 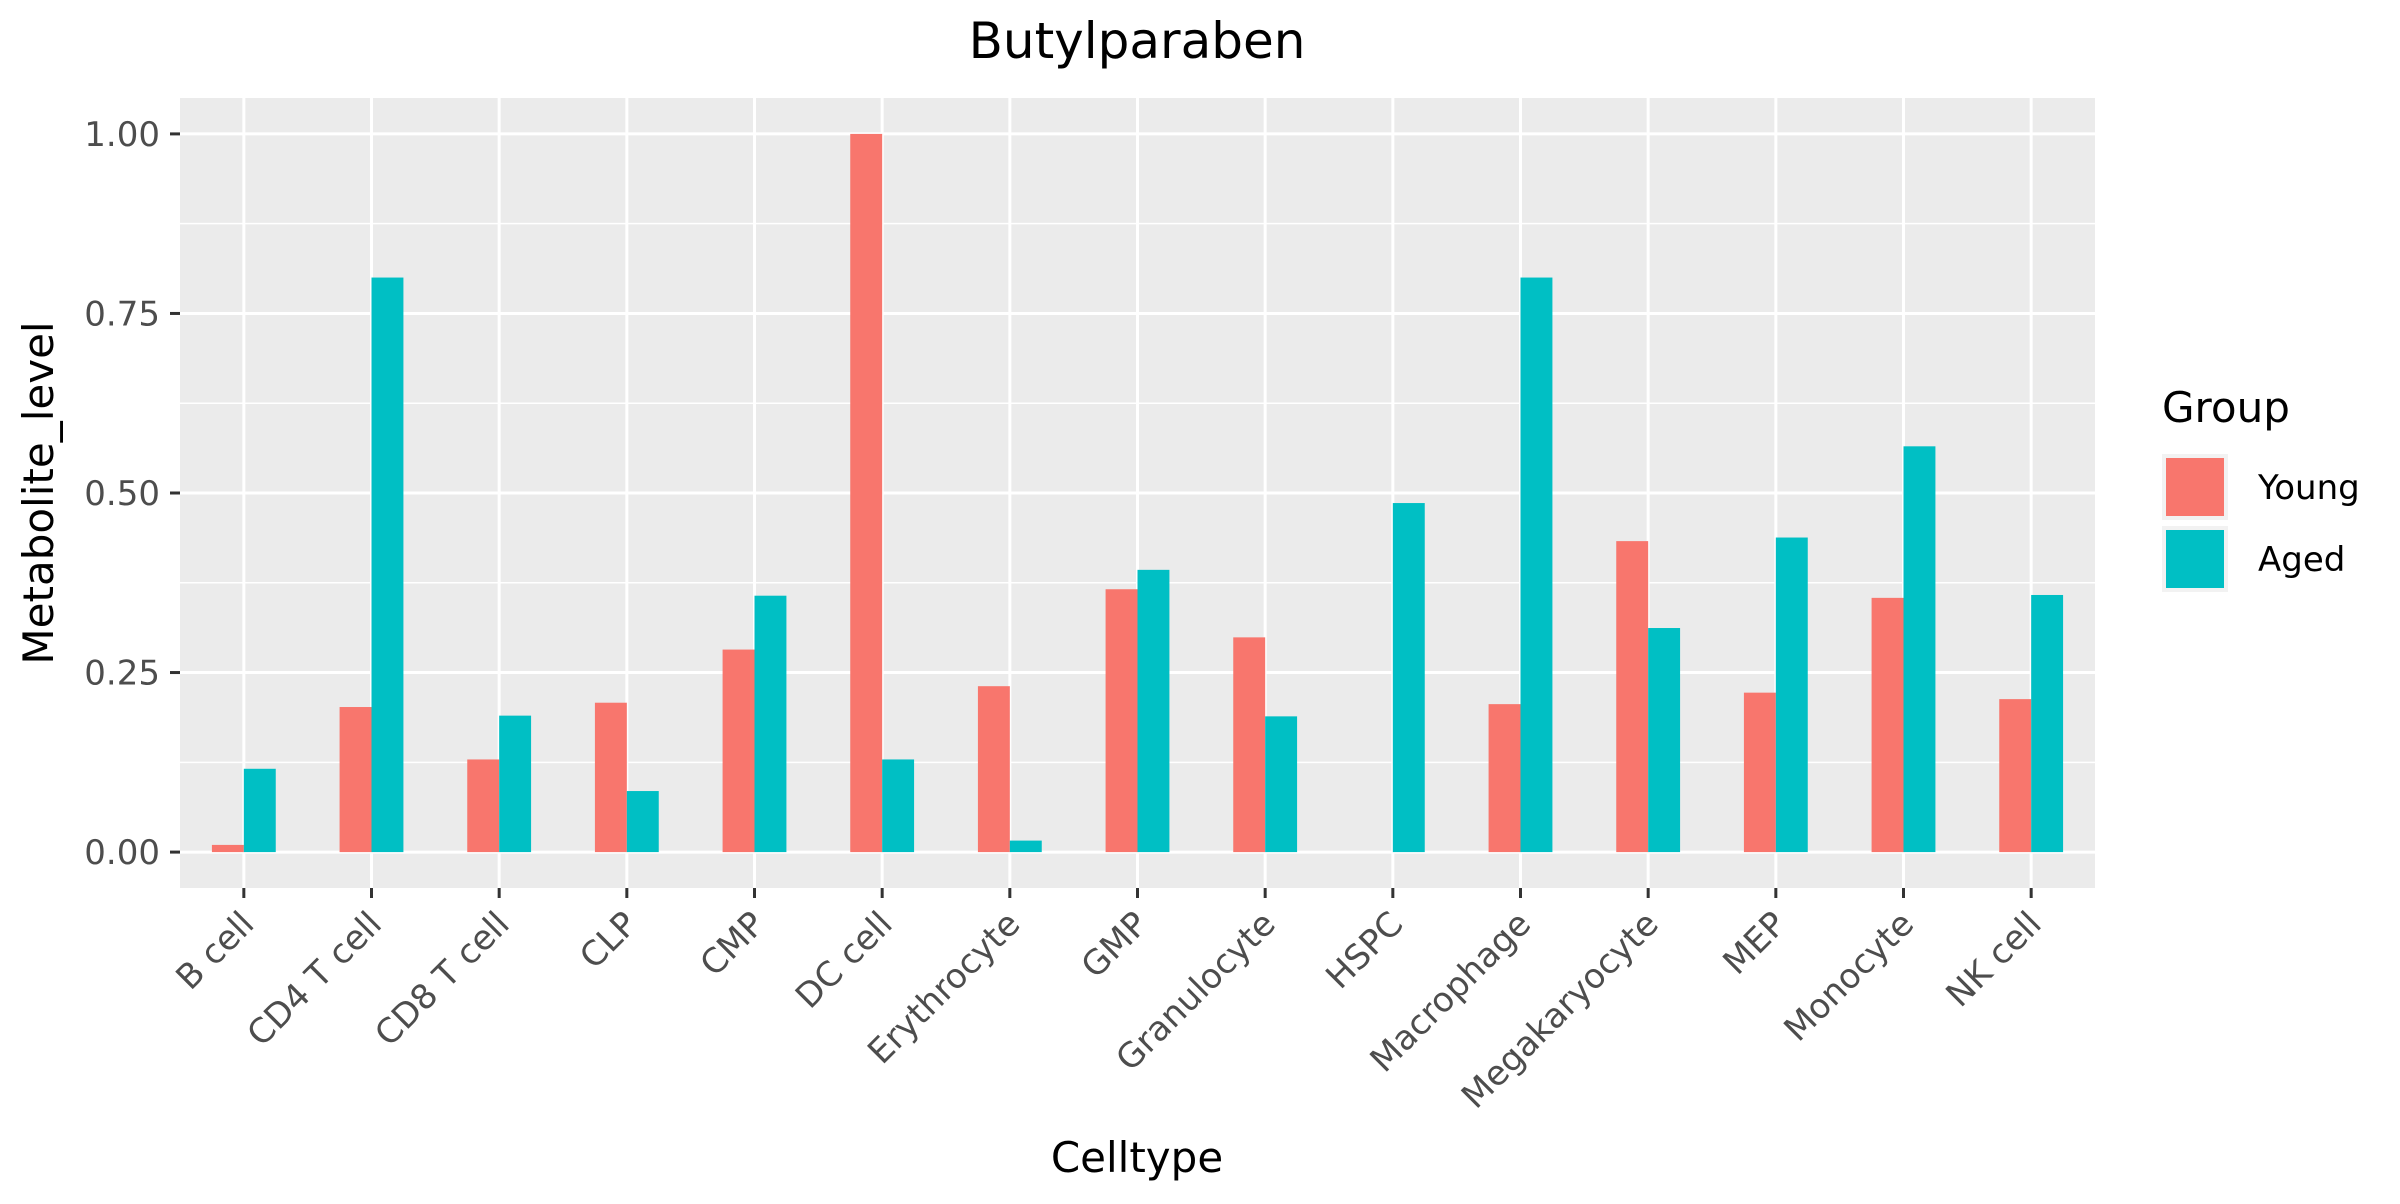 I want to click on bar-young-monocyte, so click(x=1887, y=725).